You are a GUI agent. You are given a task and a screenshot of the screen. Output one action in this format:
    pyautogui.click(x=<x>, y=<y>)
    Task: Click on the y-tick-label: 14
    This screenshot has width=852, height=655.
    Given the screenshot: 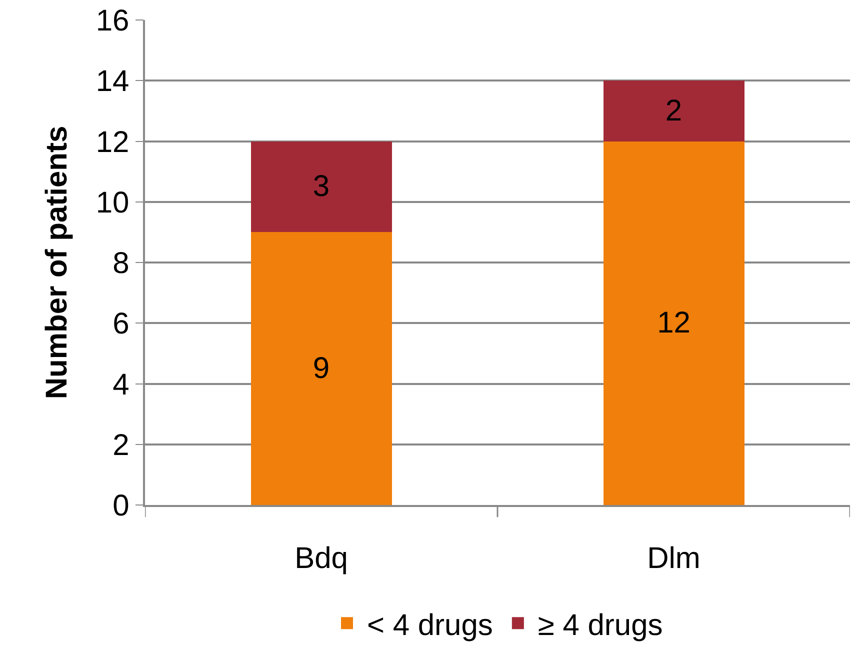 What is the action you would take?
    pyautogui.click(x=113, y=81)
    